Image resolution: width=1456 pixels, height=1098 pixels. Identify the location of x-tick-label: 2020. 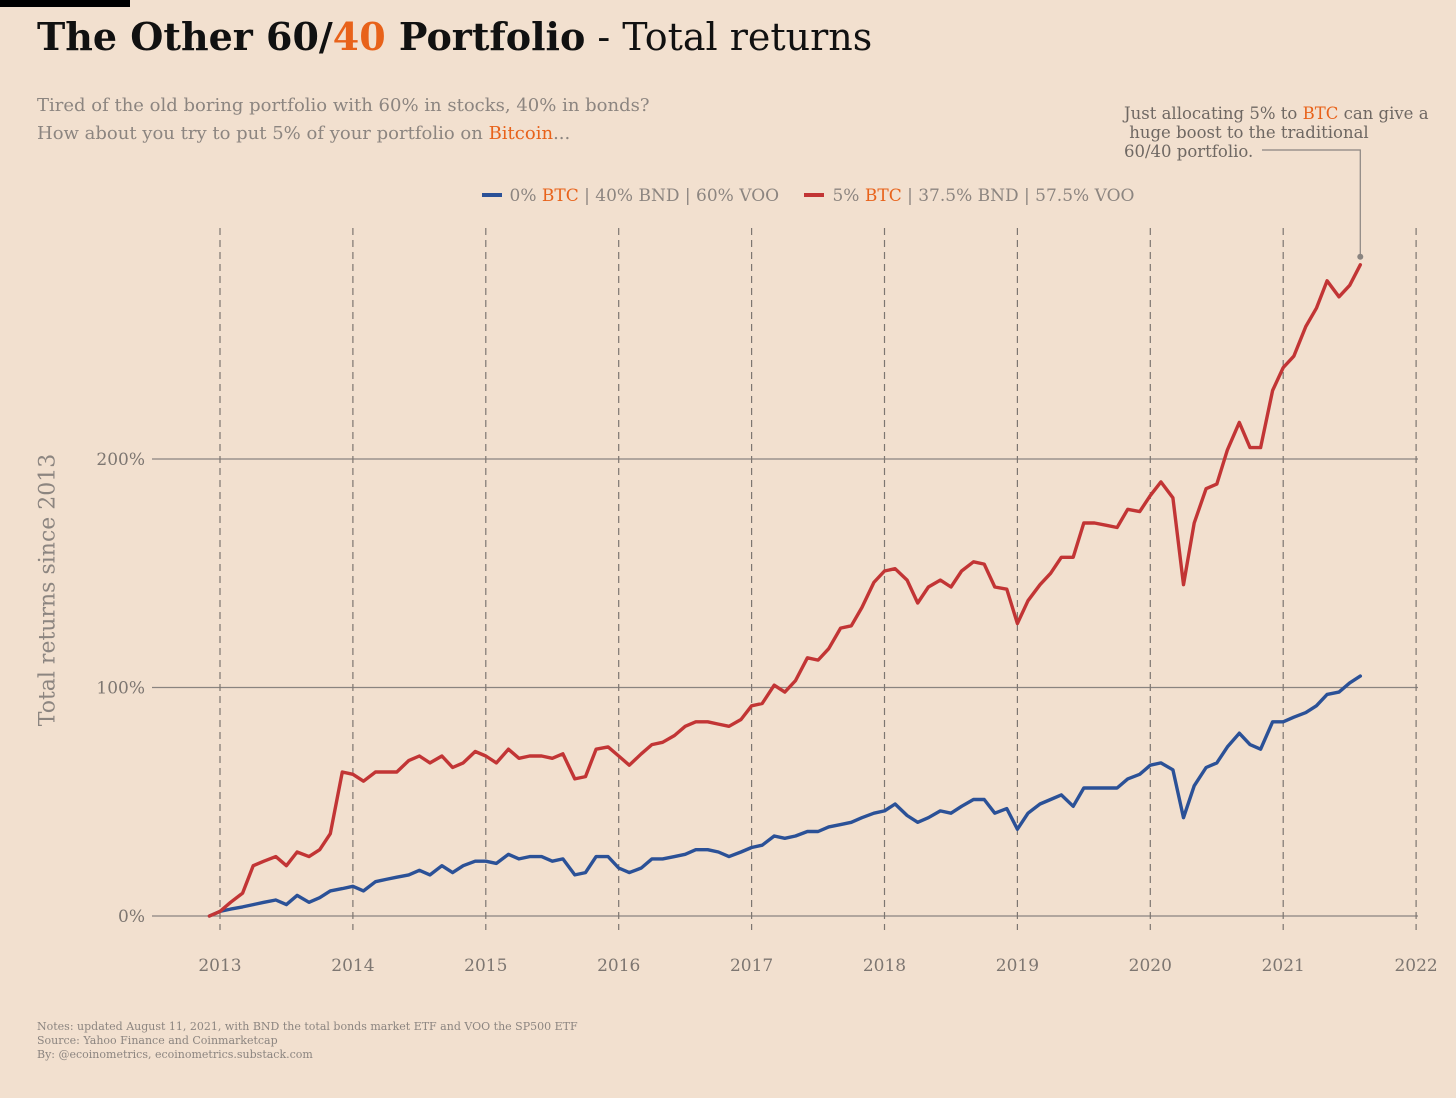
(1150, 966).